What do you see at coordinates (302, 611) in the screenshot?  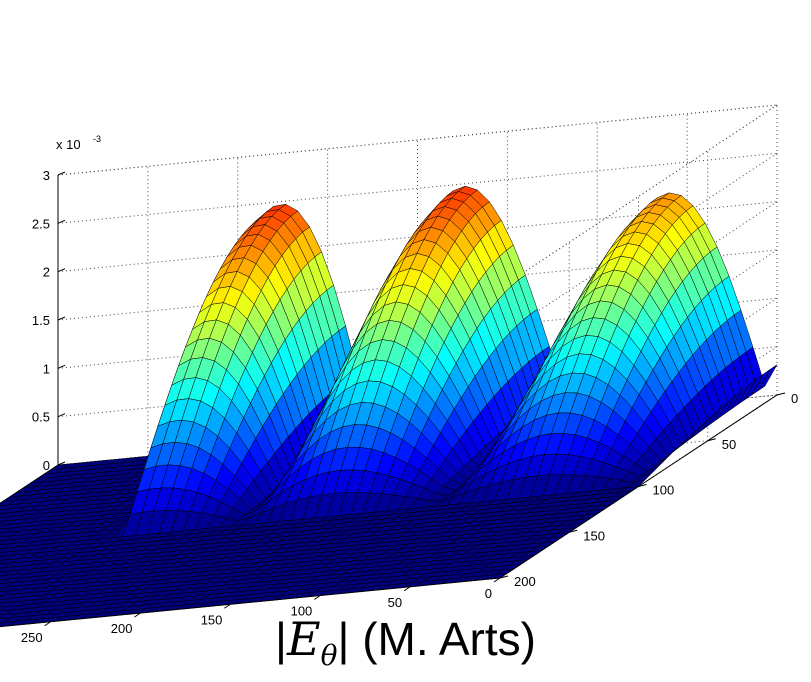 I see `x-tick-label: 100` at bounding box center [302, 611].